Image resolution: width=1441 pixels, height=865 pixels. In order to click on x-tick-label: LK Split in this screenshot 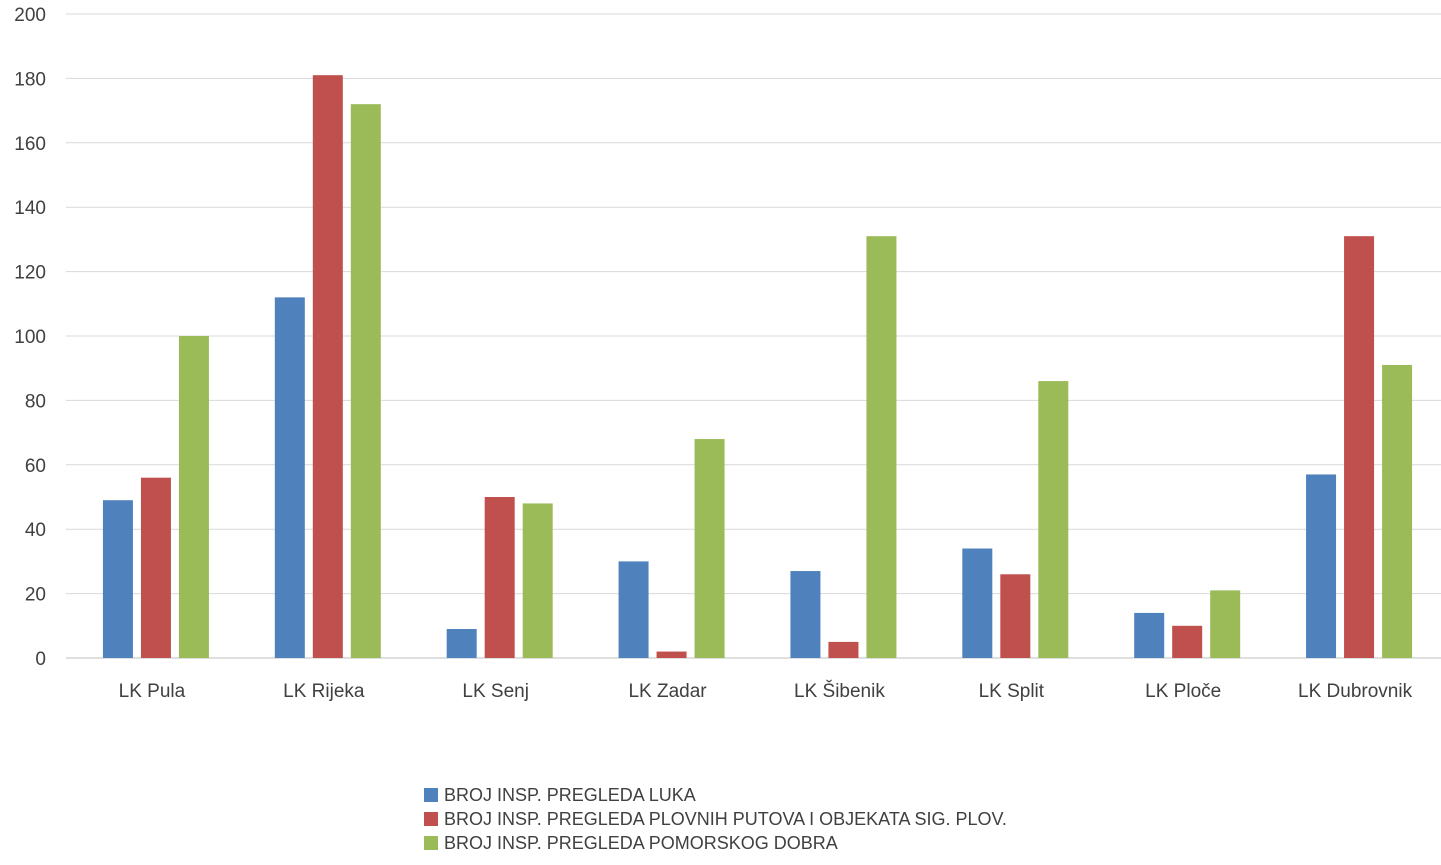, I will do `click(1012, 691)`.